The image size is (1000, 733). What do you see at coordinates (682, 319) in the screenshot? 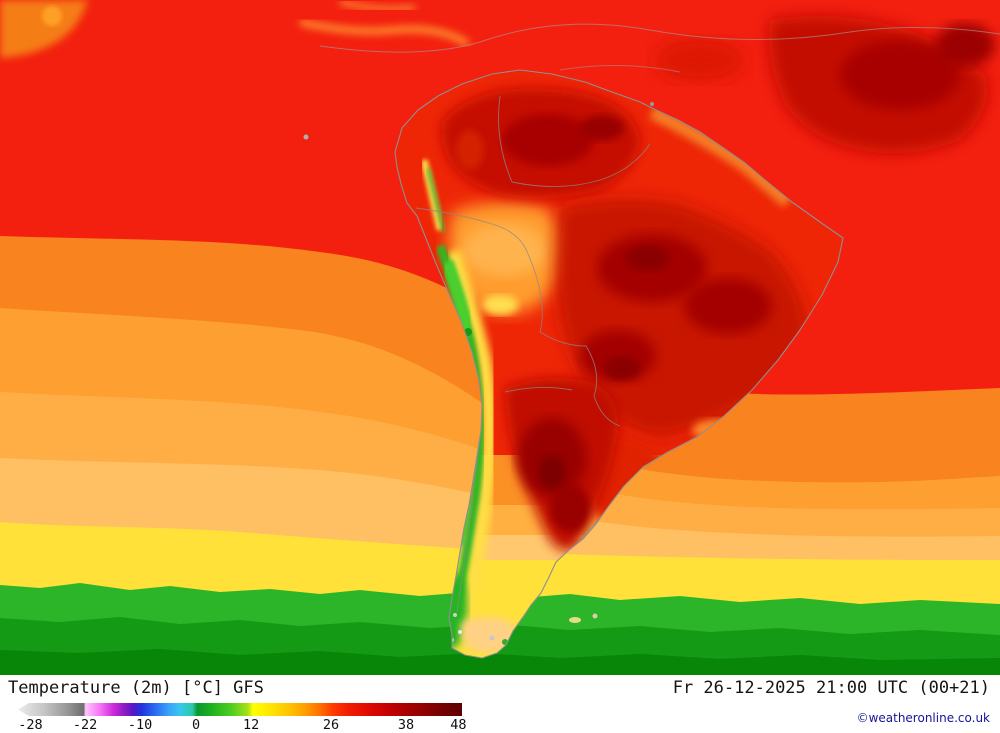
I see `brazil-hot-region` at bounding box center [682, 319].